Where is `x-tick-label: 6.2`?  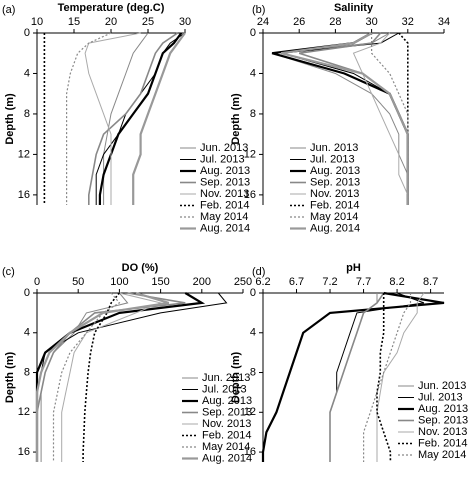 x-tick-label: 6.2 is located at coordinates (262, 282).